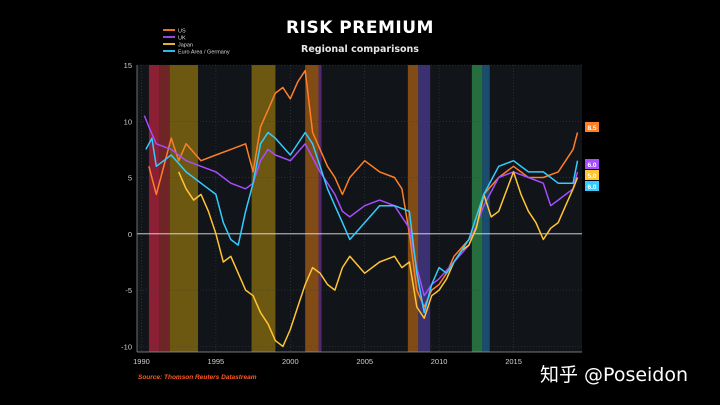 This screenshot has width=720, height=405. Describe the element at coordinates (130, 178) in the screenshot. I see `y-tick-label: 5` at that location.